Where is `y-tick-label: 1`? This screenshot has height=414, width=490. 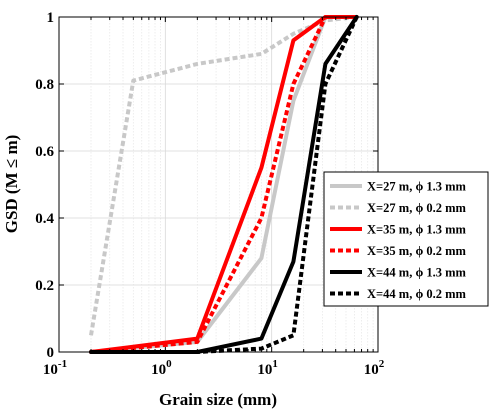
y-tick-label: 1 is located at coordinates (51, 18).